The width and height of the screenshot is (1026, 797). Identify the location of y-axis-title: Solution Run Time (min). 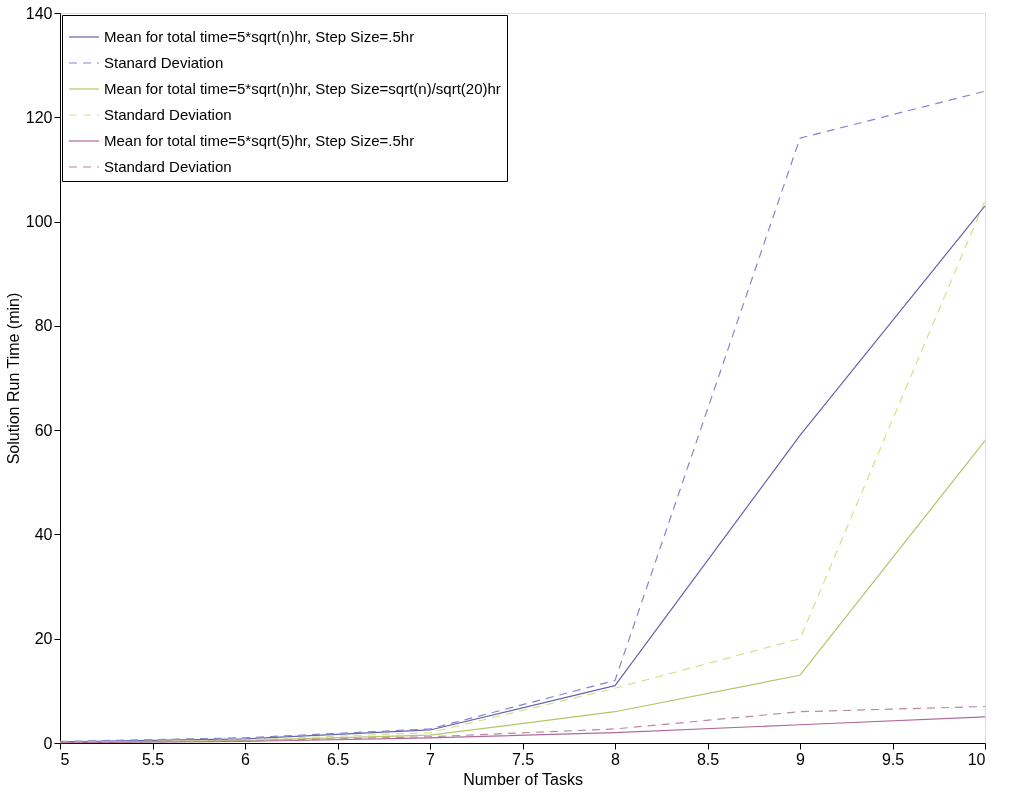
(13, 378).